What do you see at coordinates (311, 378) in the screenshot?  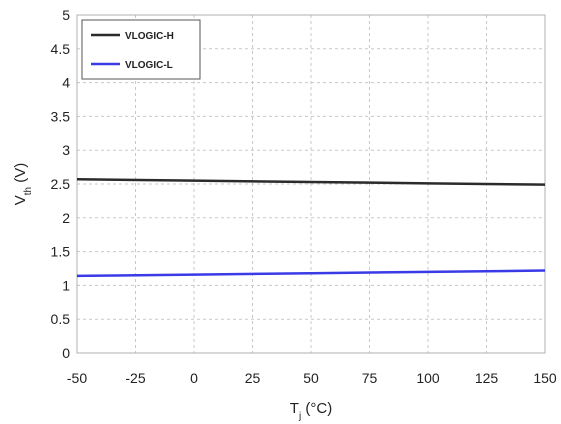 I see `x-tick-label: 50` at bounding box center [311, 378].